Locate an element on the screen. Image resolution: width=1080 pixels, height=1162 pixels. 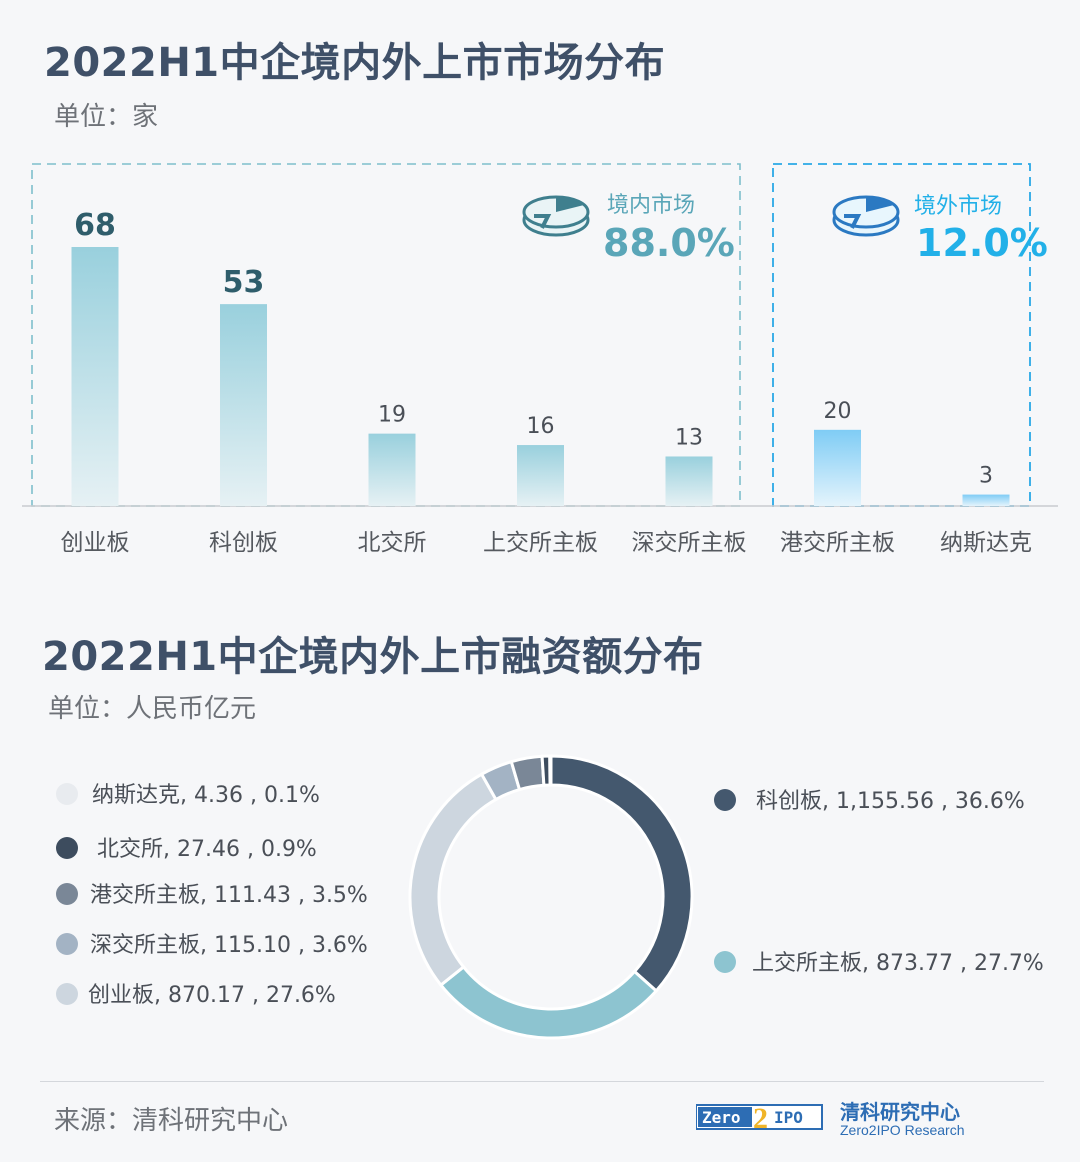
bar-value-label: 3 is located at coordinates (986, 476).